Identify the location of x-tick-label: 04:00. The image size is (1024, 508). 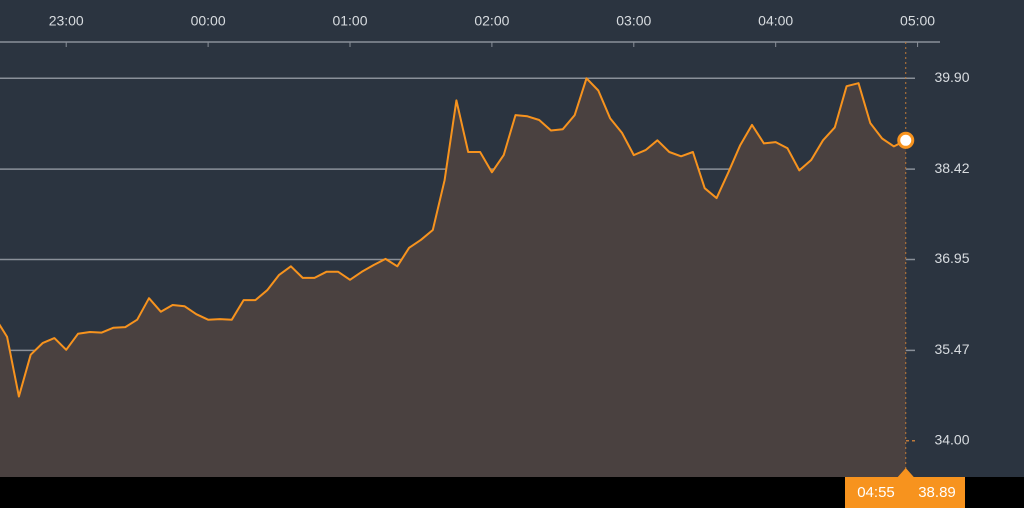
(775, 21).